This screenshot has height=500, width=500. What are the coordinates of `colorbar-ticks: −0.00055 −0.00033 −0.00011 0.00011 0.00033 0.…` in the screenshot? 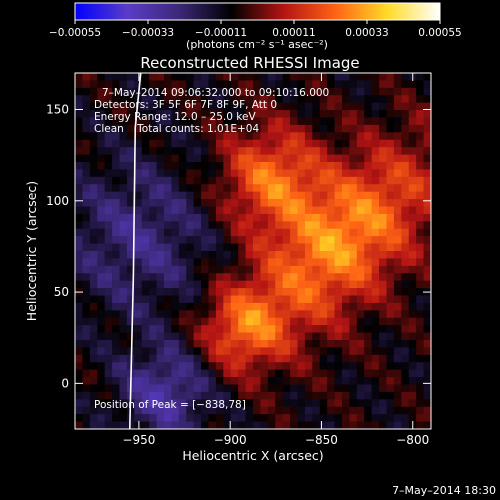 It's located at (255, 29).